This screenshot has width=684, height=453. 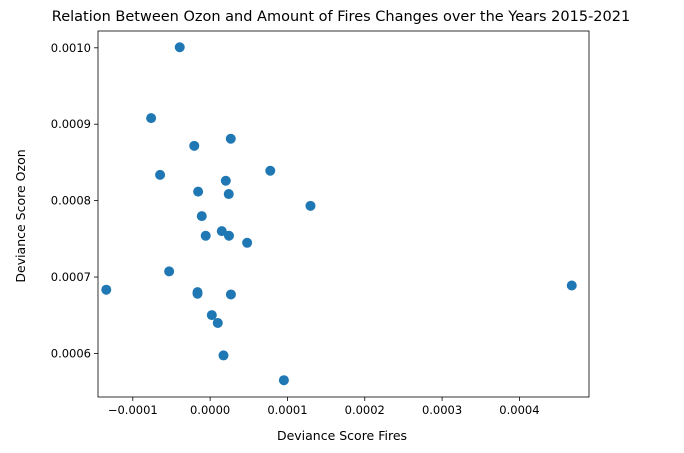 What do you see at coordinates (519, 410) in the screenshot?
I see `x-tick-label: 0.0004` at bounding box center [519, 410].